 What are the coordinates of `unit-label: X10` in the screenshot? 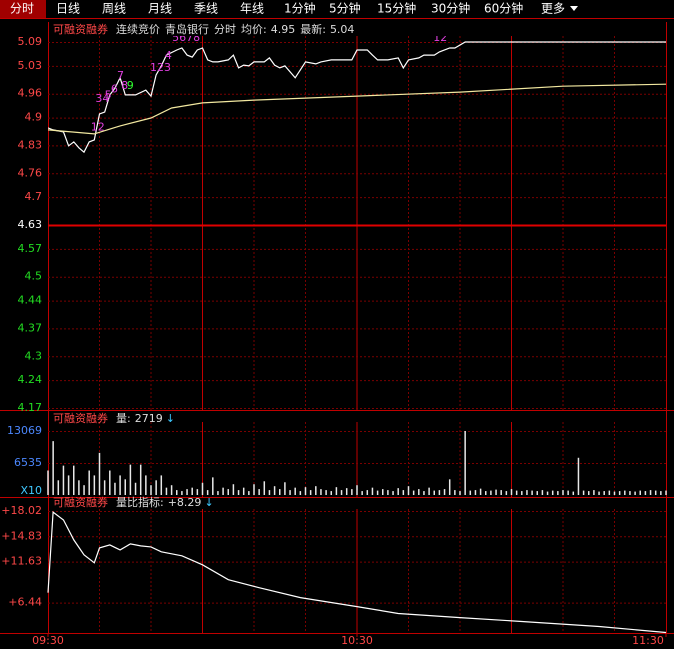 It's located at (31, 490).